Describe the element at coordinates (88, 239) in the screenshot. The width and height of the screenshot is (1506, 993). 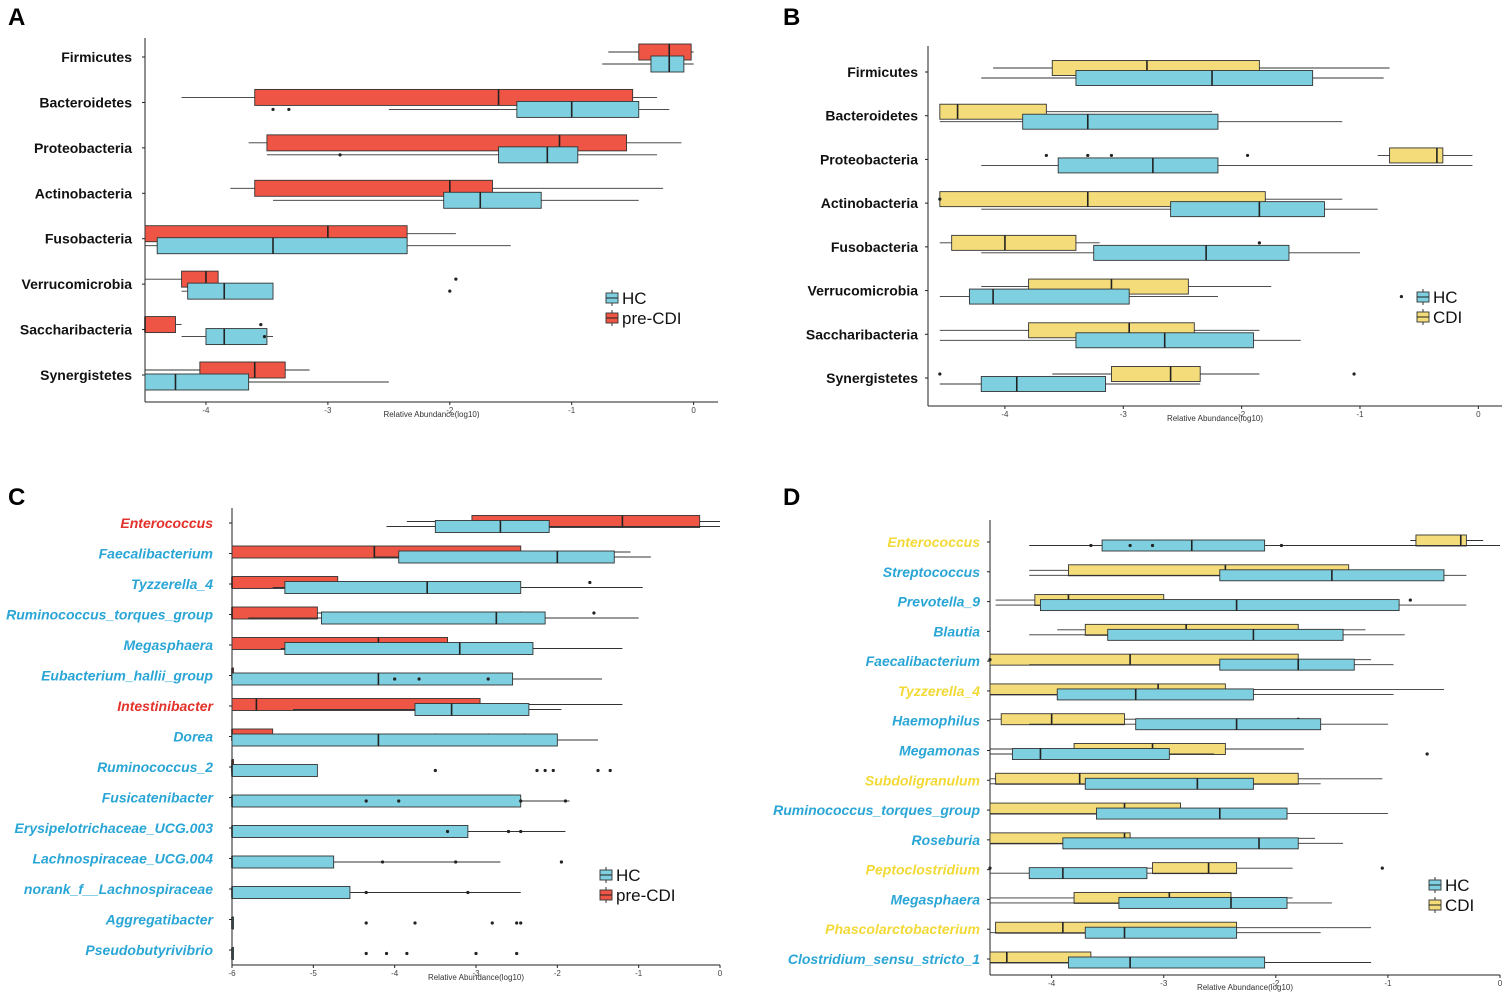
I see `category-label: Fusobacteria` at that location.